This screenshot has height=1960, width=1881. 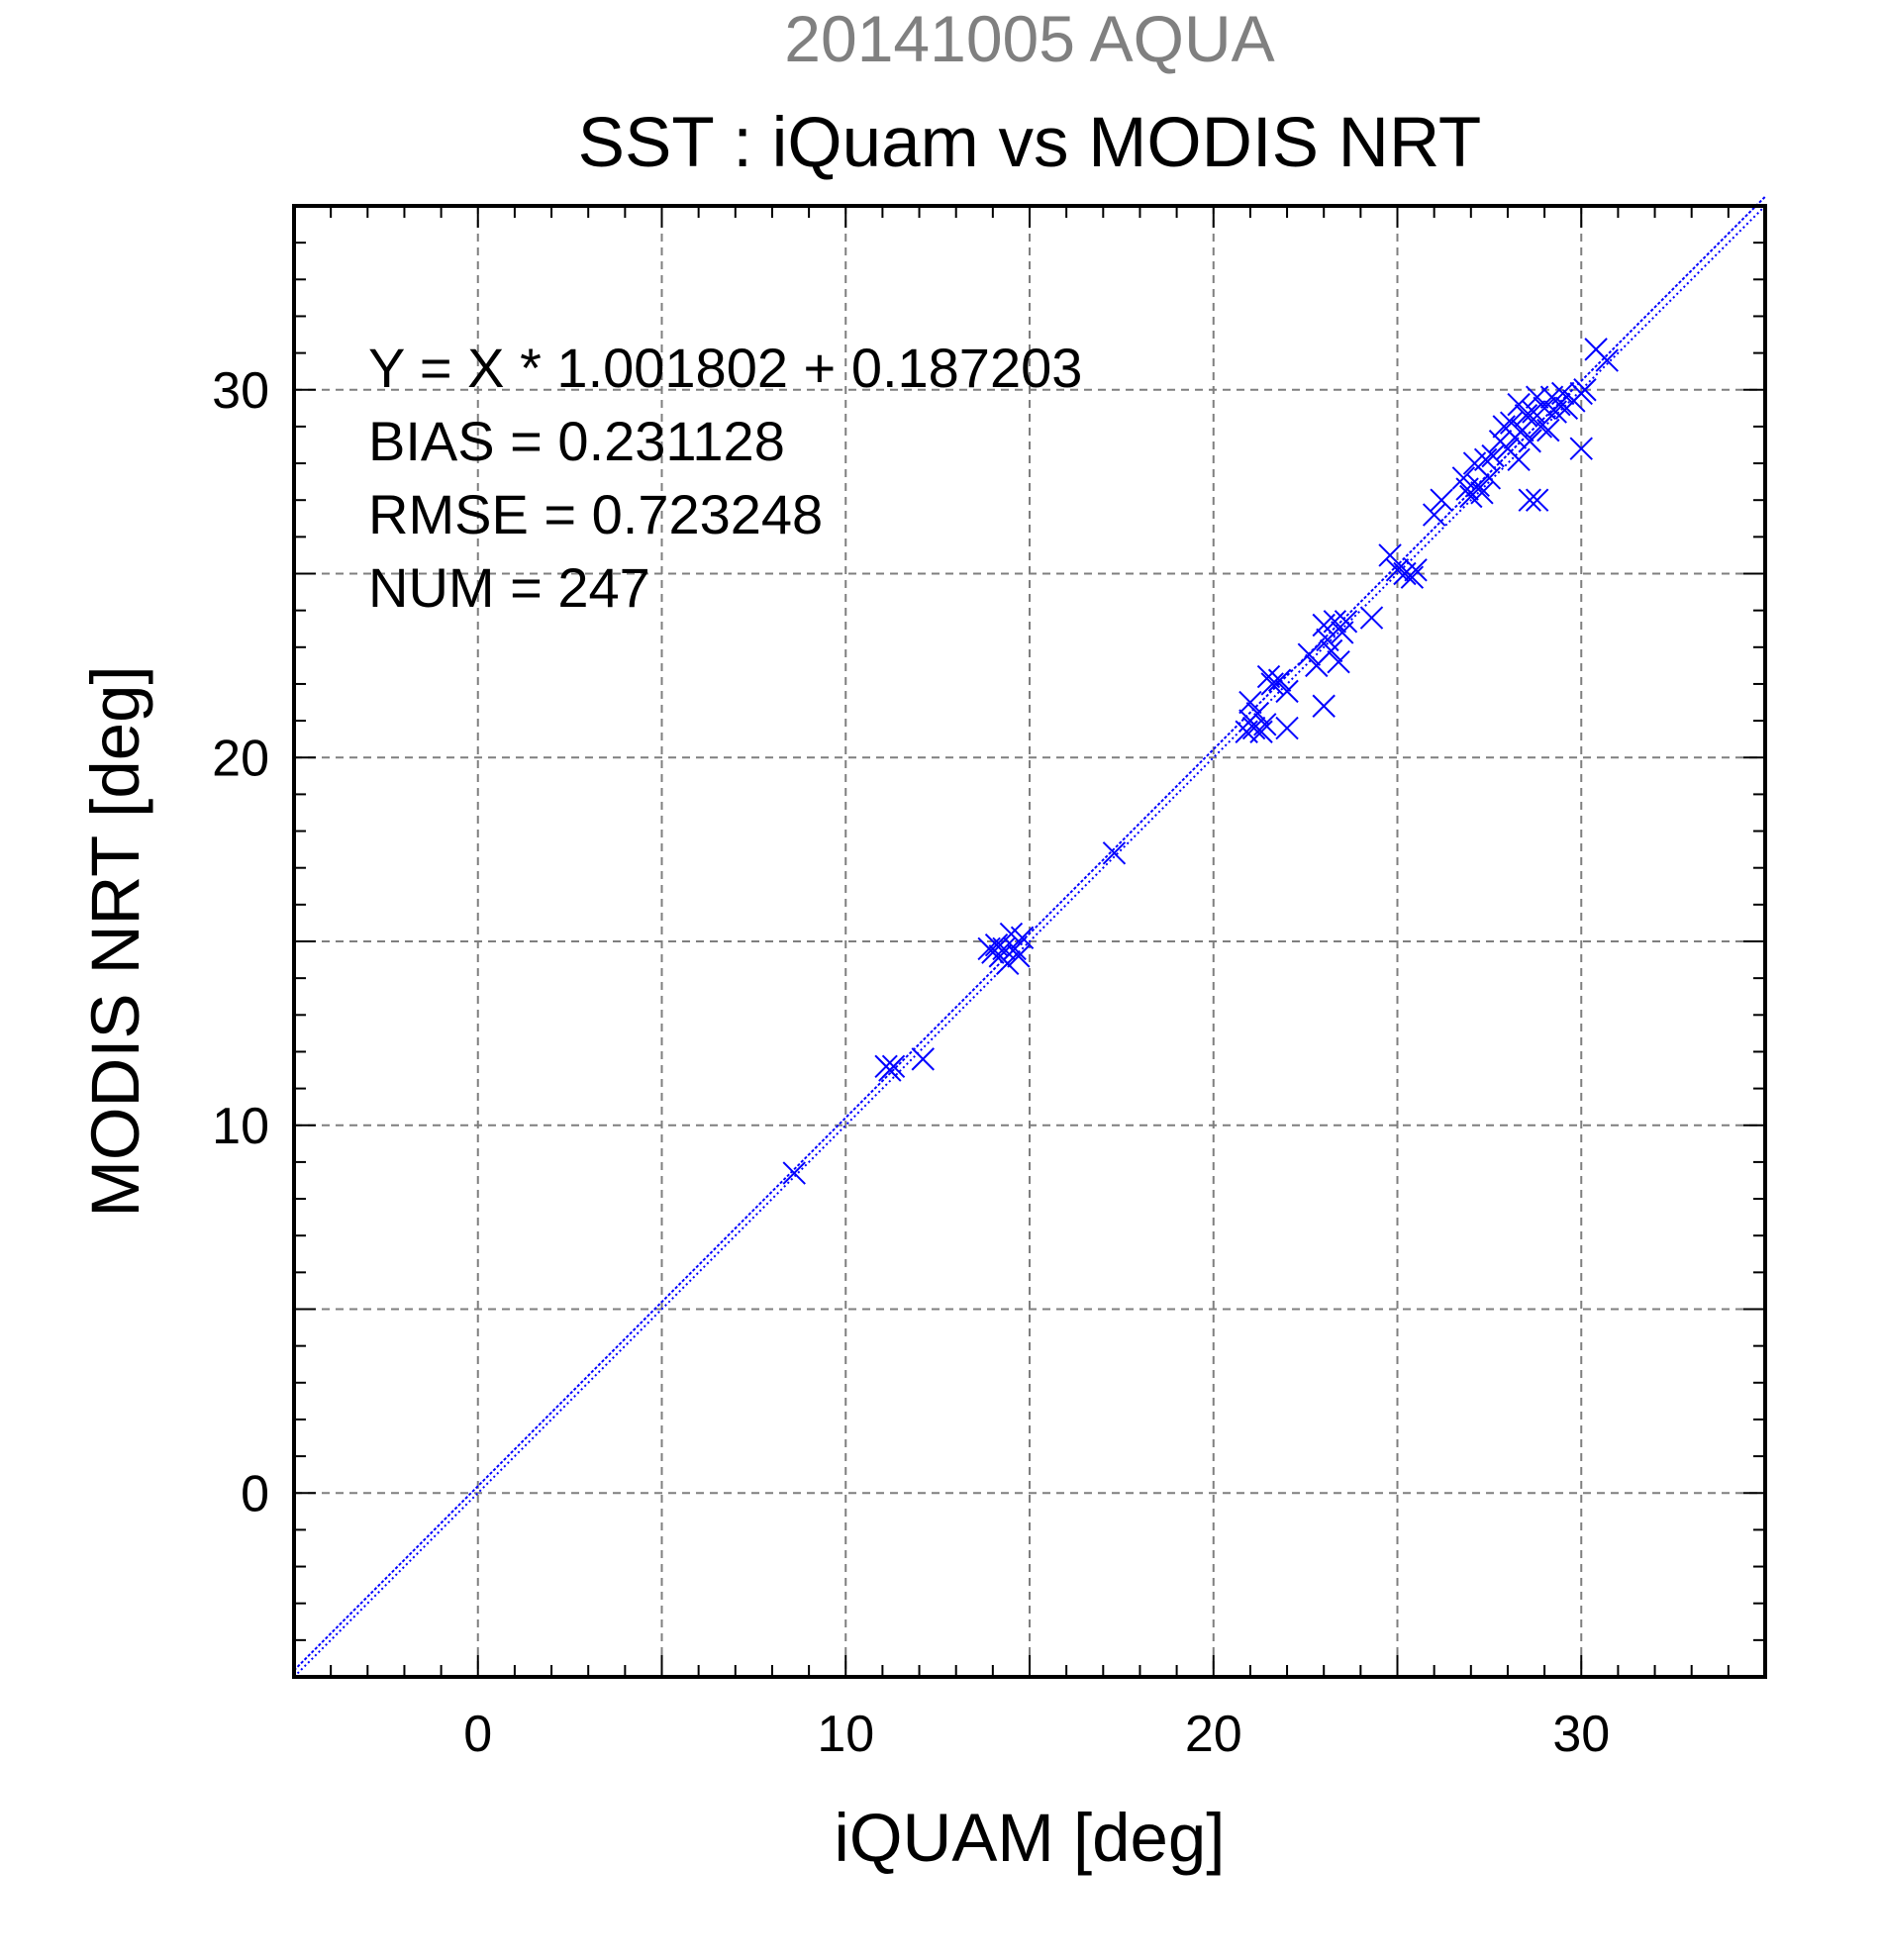 I want to click on regression-equation: Y = X * 1.001802 + 0.187203, so click(x=725, y=368).